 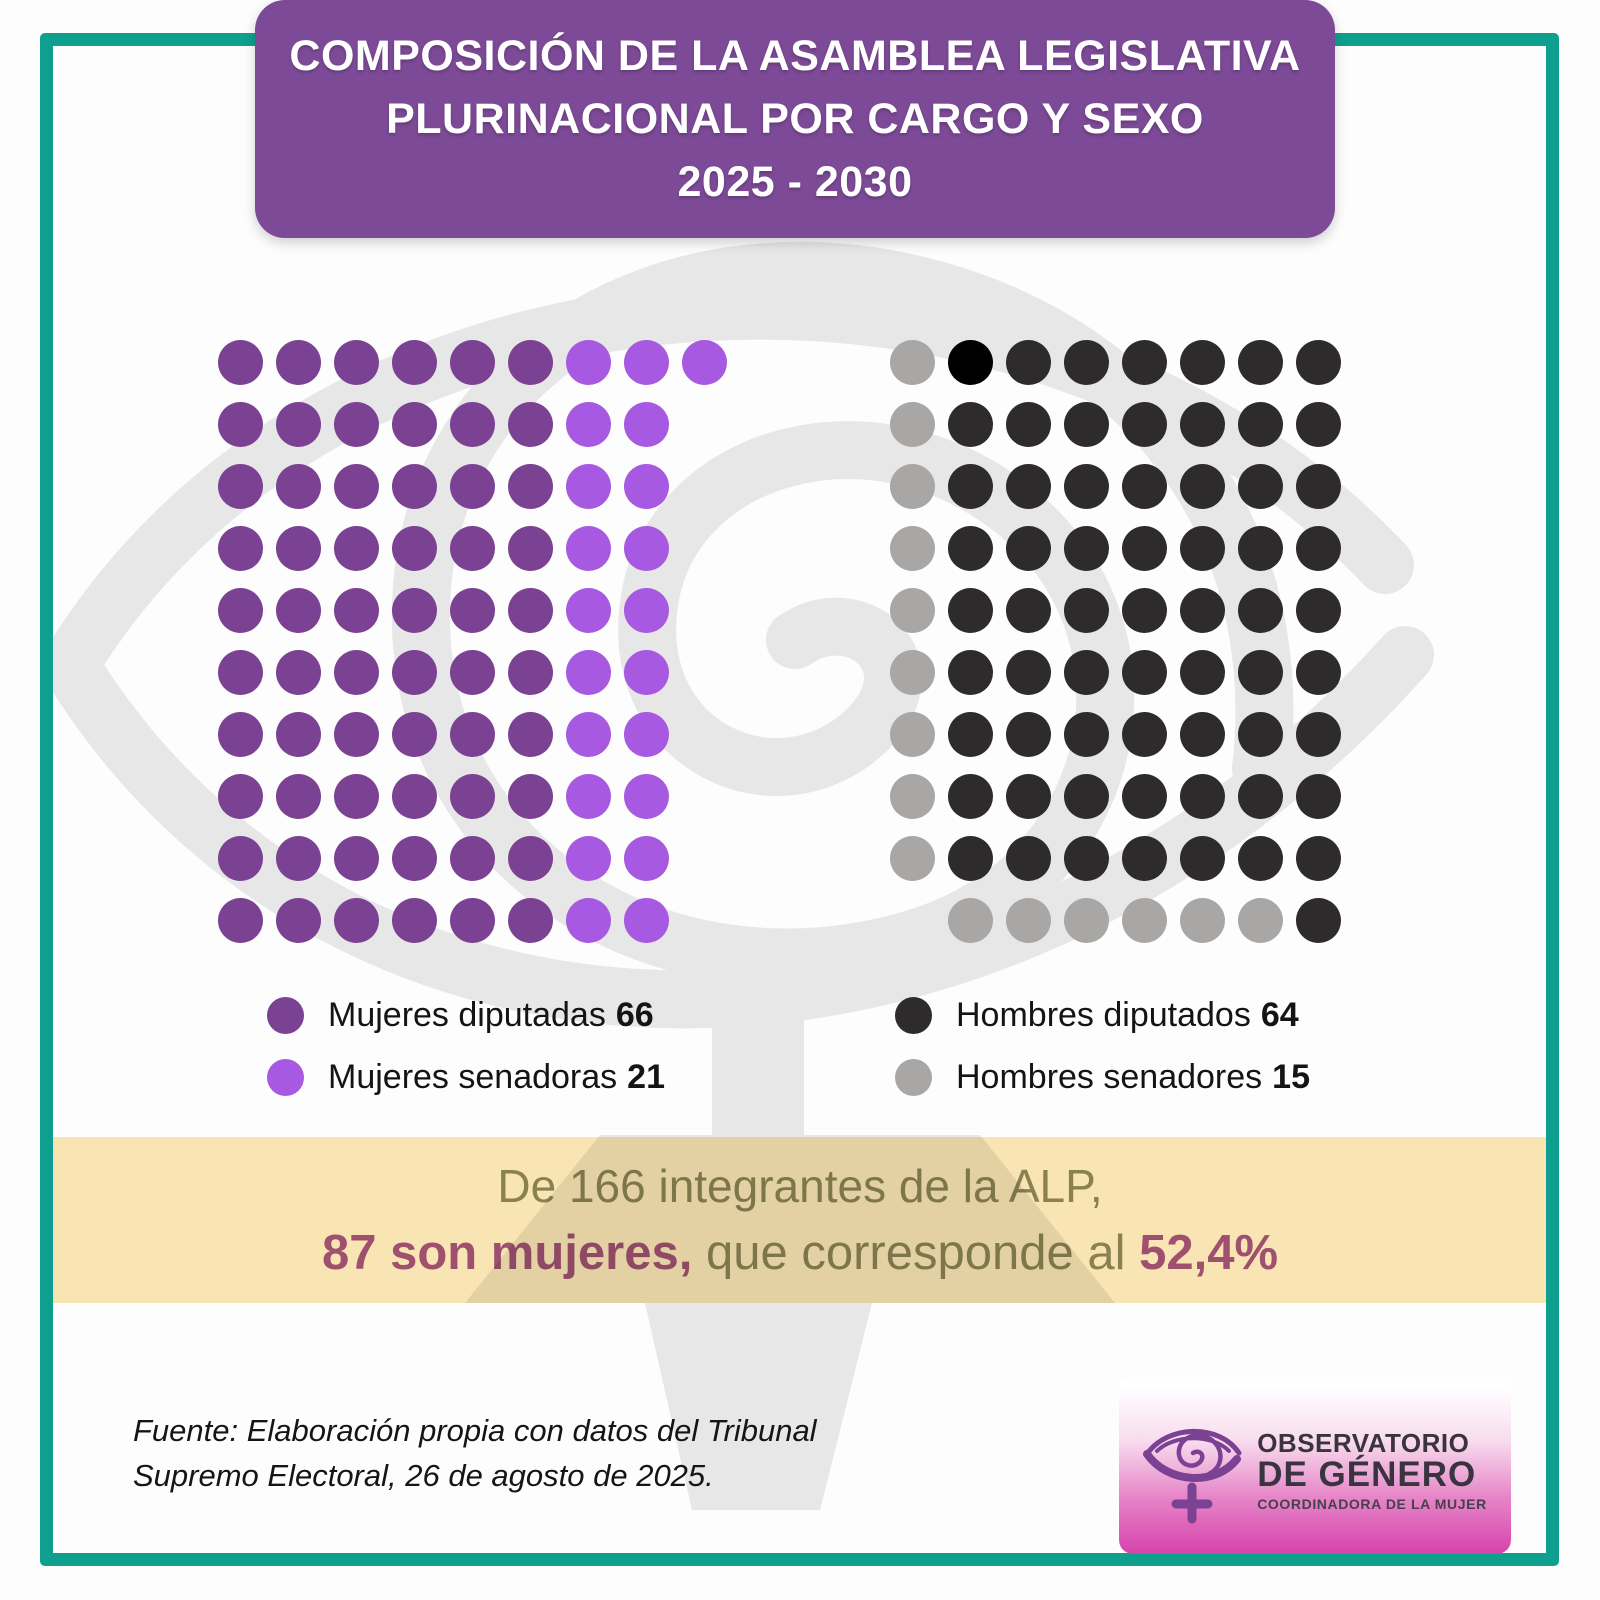 I want to click on source-line-2: Supremo Electoral, 26 de agosto de 2025., so click(x=423, y=1475).